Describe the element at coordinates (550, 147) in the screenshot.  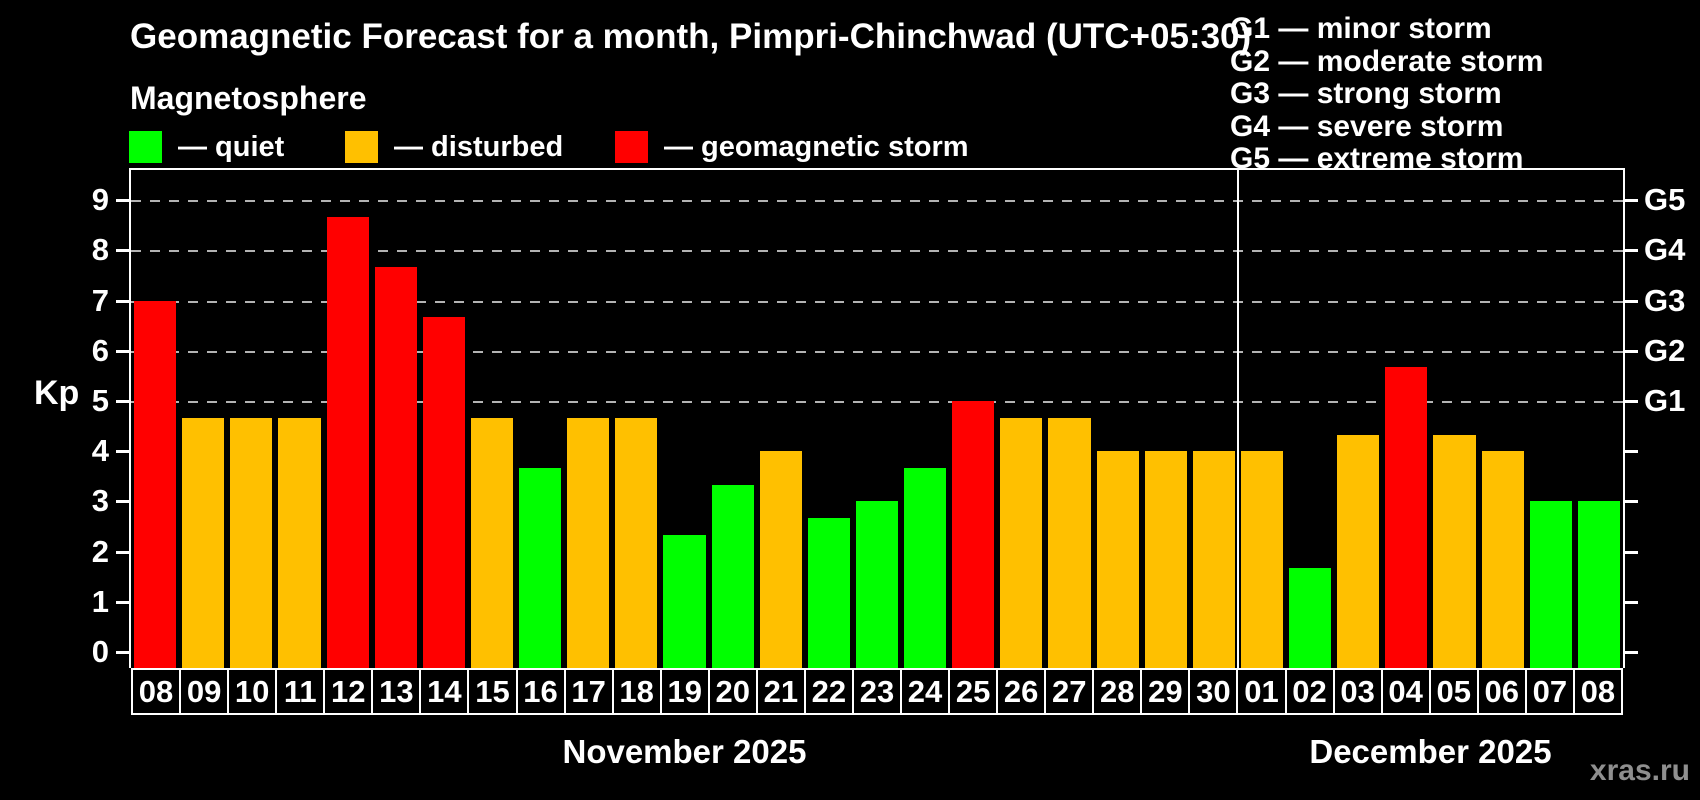
I see `kp-status-legend: — quiet — disturbed — geomagnetic storm` at that location.